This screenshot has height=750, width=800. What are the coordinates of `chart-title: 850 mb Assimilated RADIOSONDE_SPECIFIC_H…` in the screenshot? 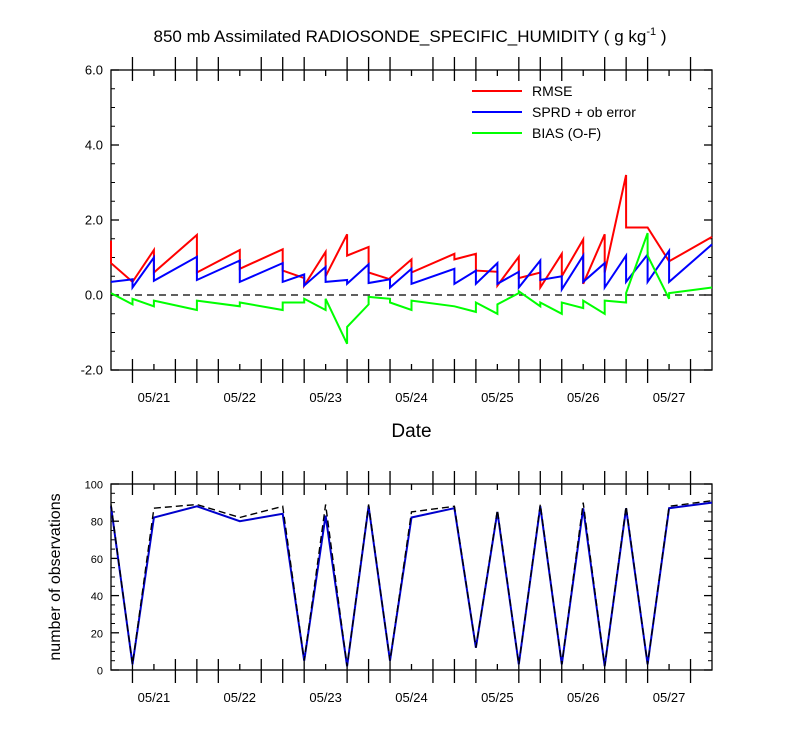 It's located at (410, 36).